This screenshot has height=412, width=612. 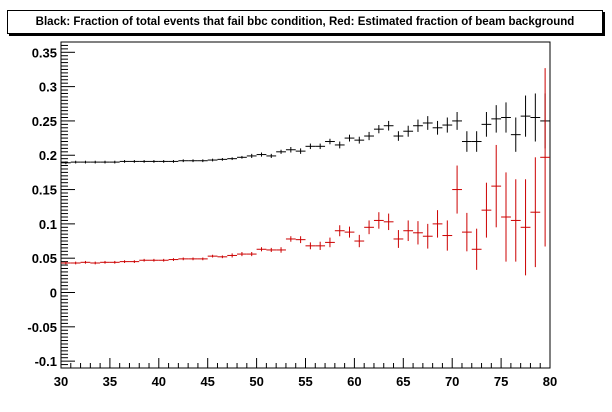 I want to click on y-tick-label: 0.05, so click(x=44, y=258).